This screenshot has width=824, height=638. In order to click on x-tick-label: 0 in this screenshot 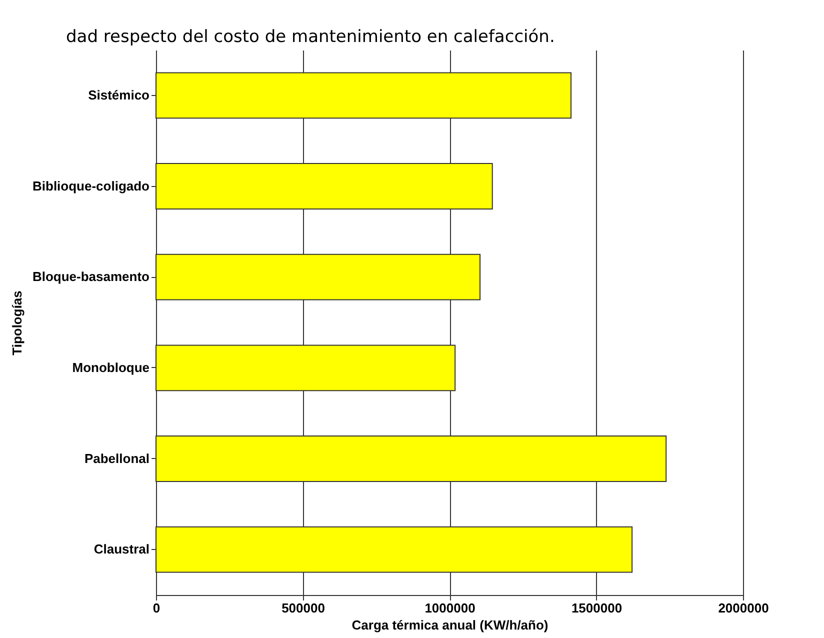, I will do `click(156, 608)`.